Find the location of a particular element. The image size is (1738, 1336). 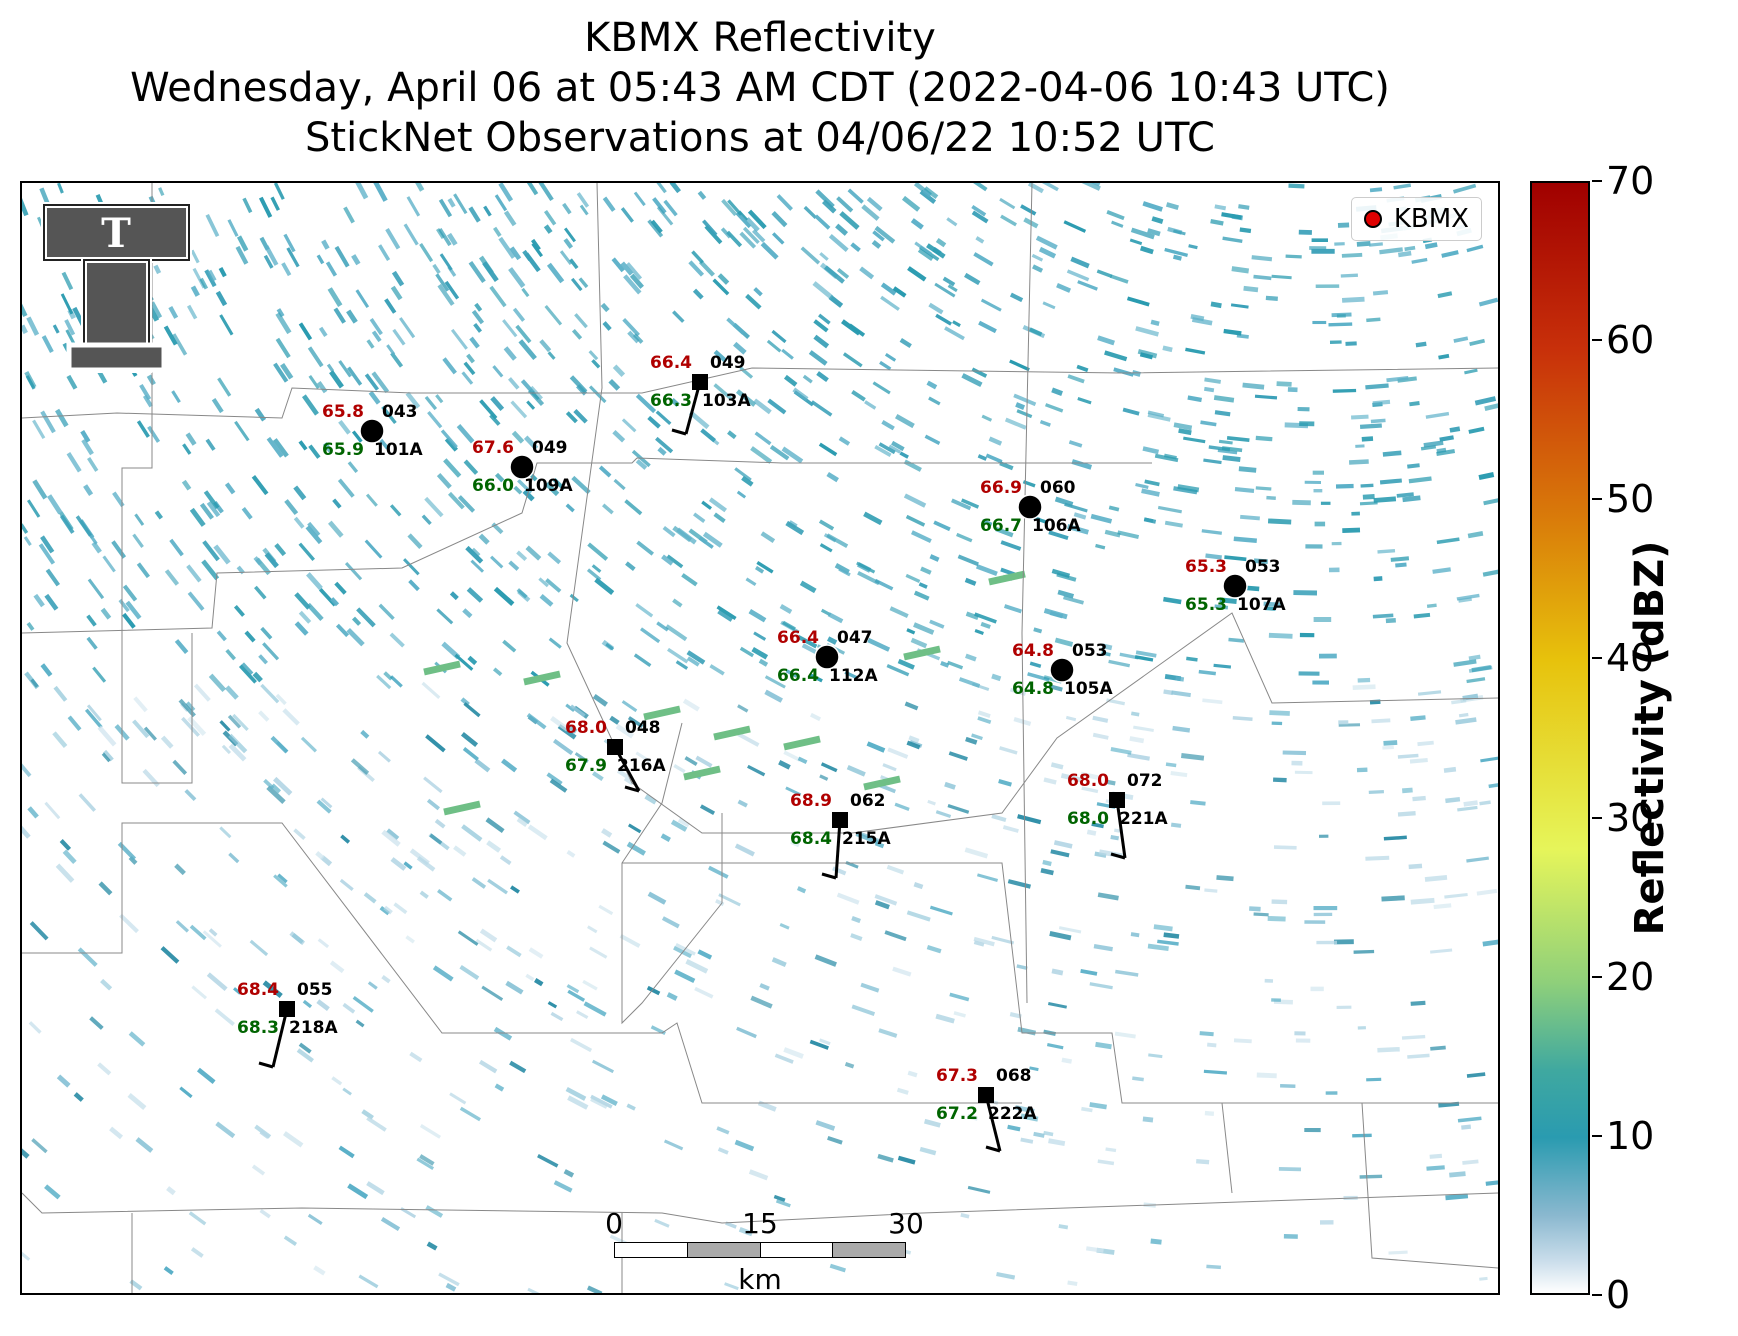

station-222a: 67.3 068 67.2 222A is located at coordinates (986, 1109).